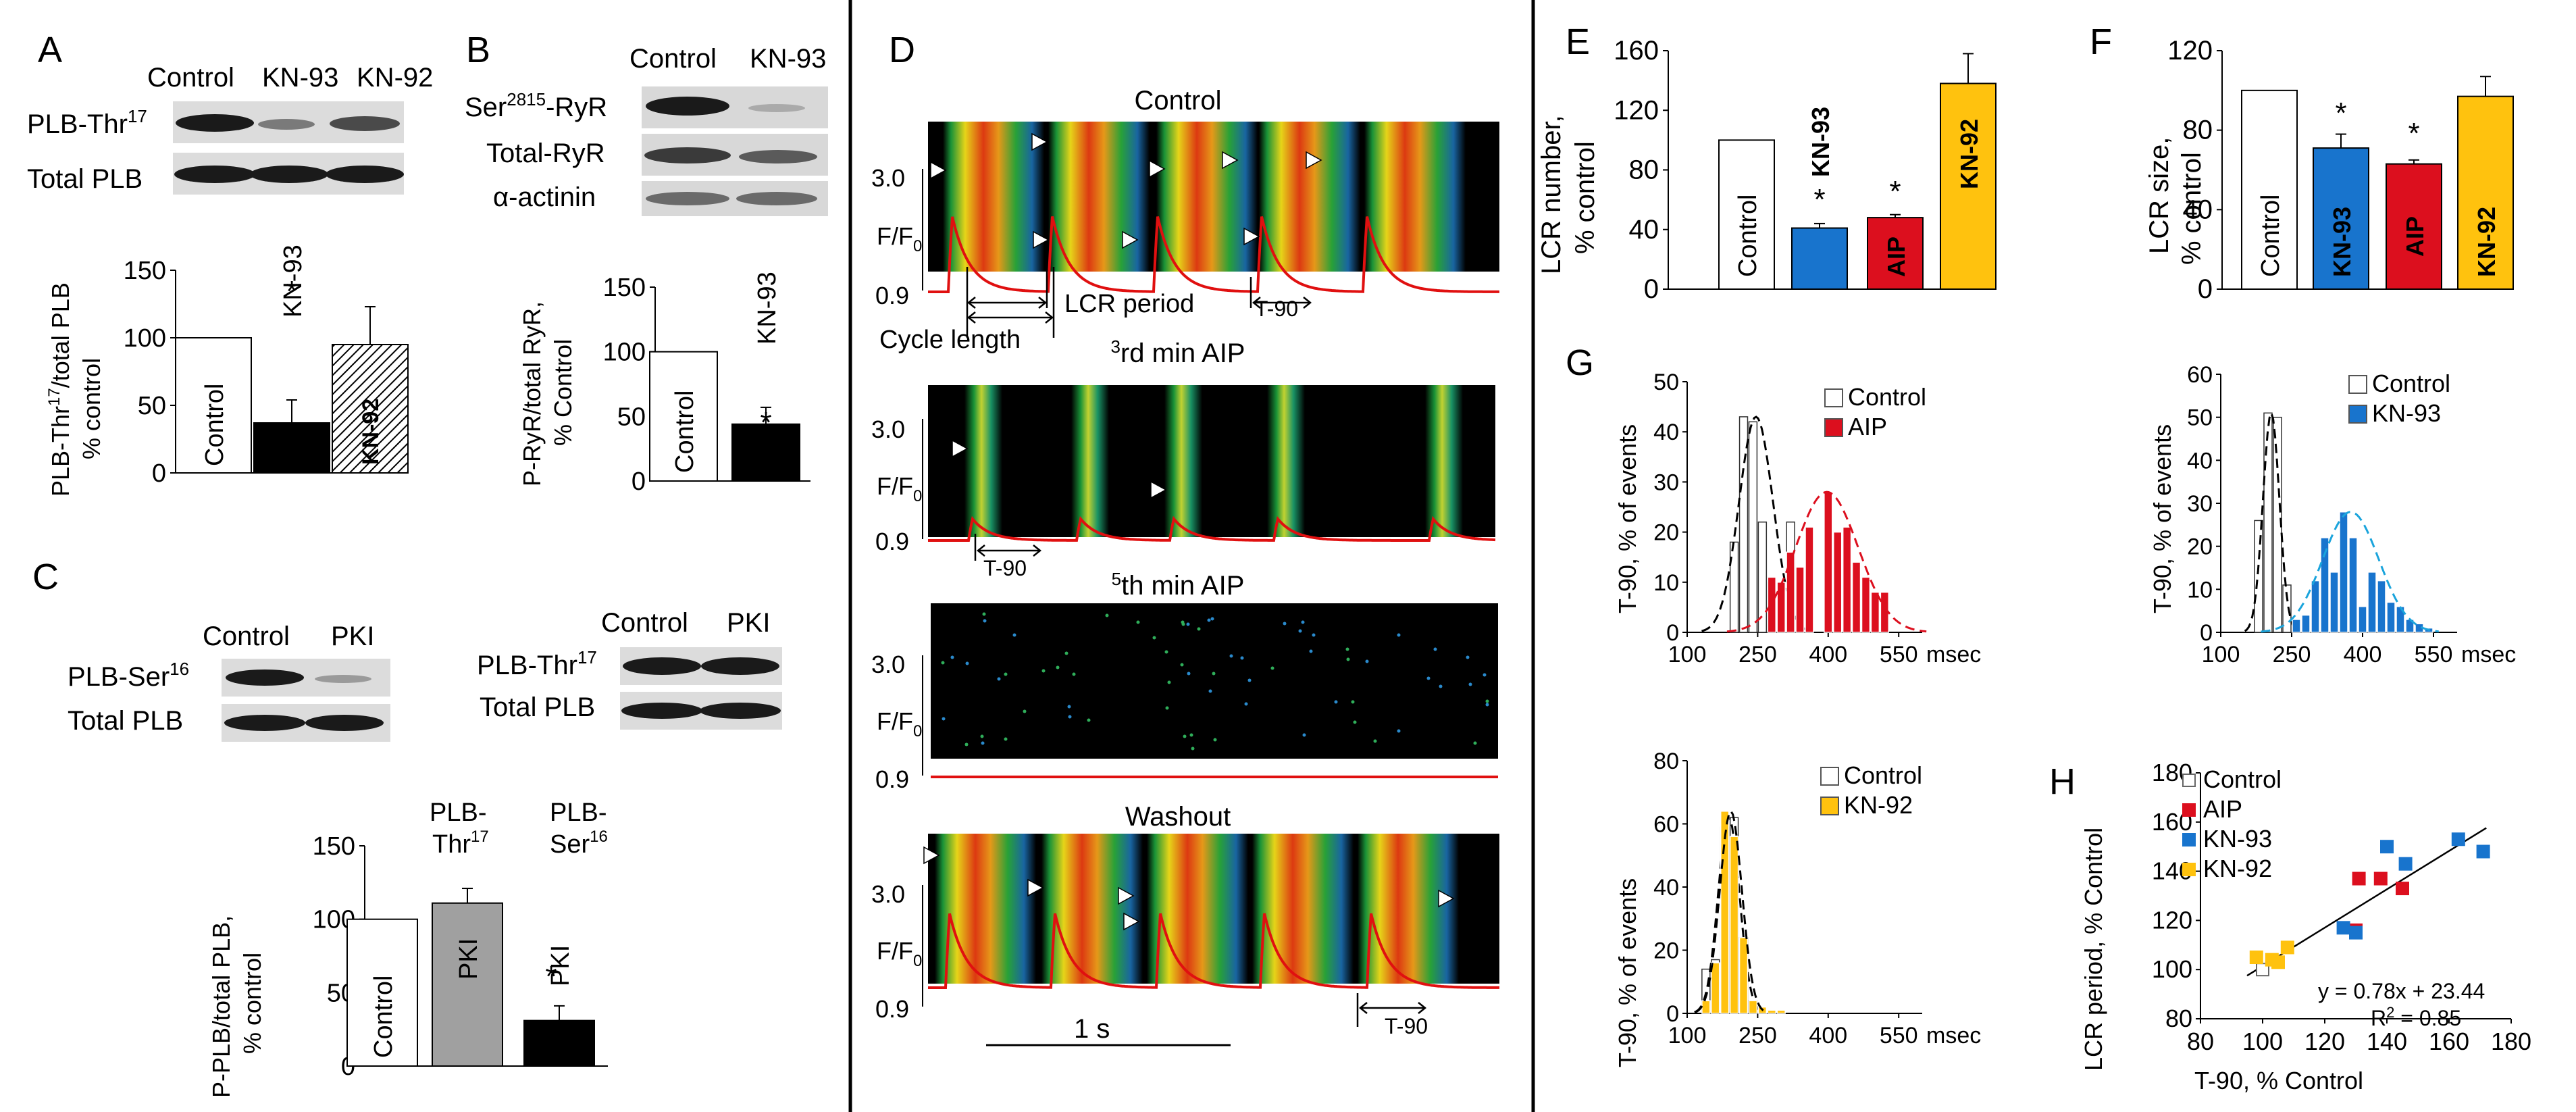 Image resolution: width=2576 pixels, height=1112 pixels. I want to click on panel-letter-h: H, so click(2062, 781).